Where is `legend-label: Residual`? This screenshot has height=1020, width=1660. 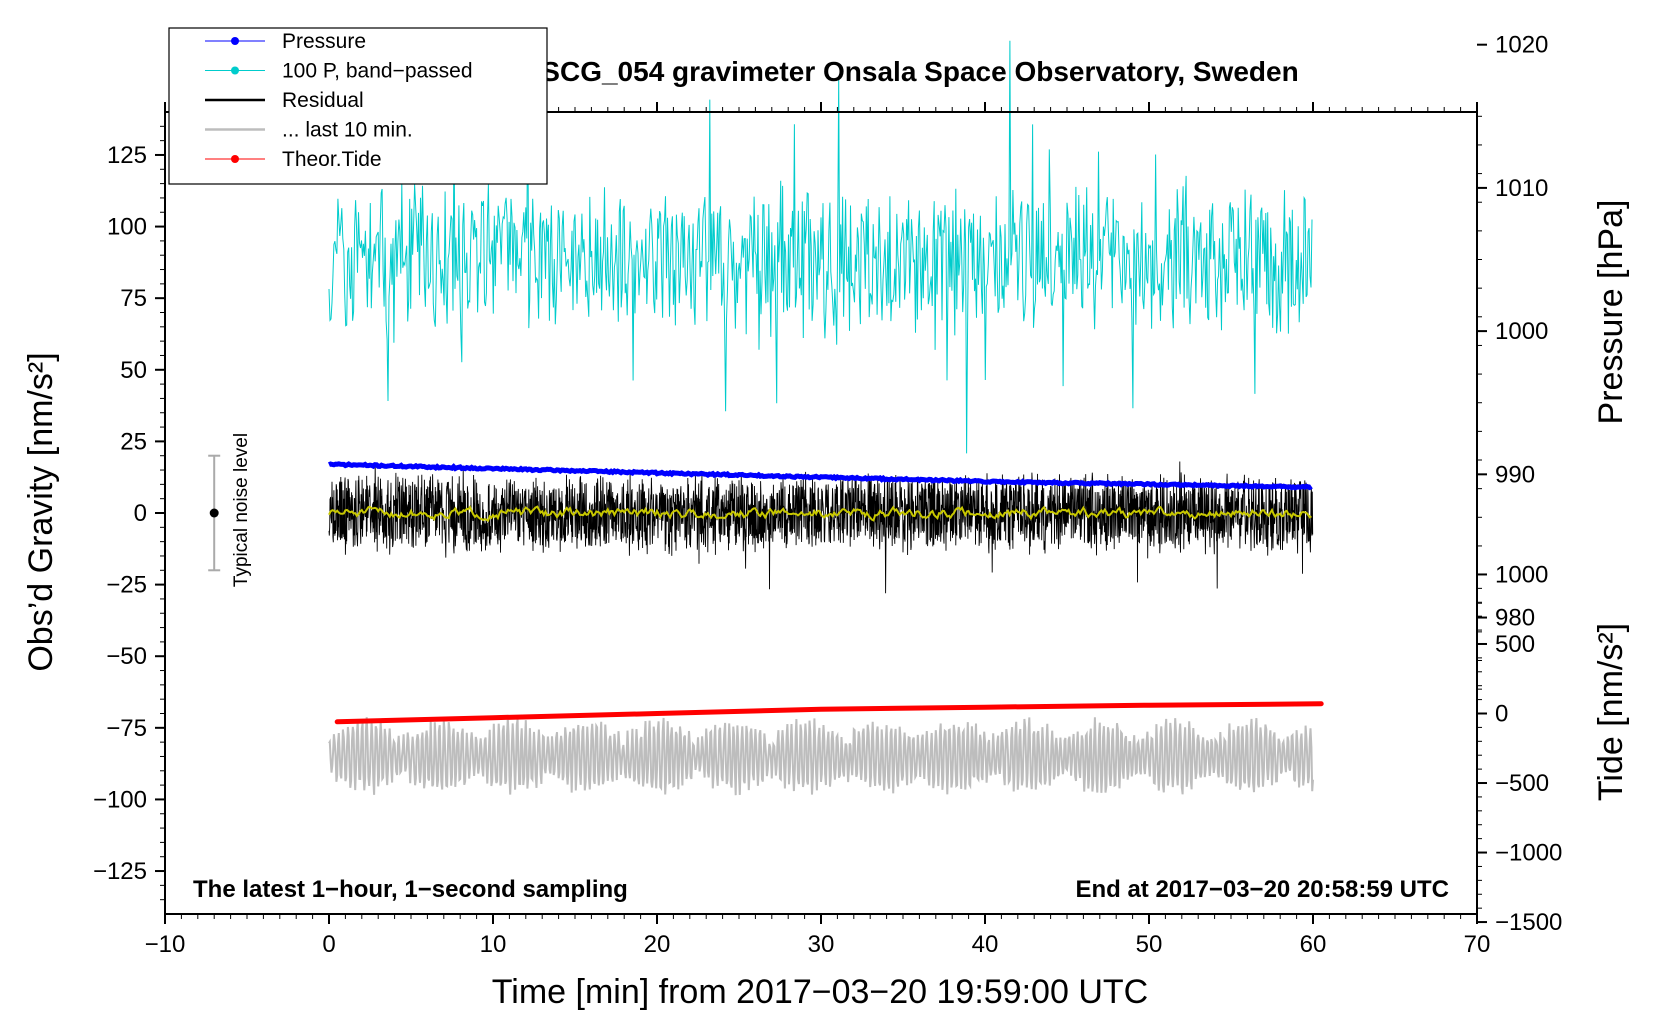 legend-label: Residual is located at coordinates (323, 100).